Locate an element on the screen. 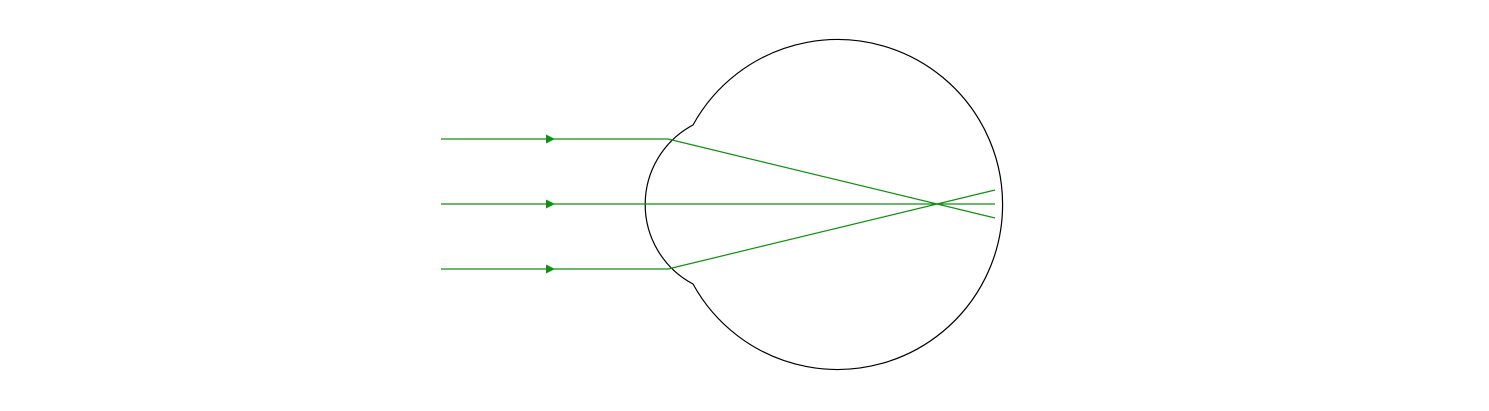  ray-lower-refracted is located at coordinates (831, 229).